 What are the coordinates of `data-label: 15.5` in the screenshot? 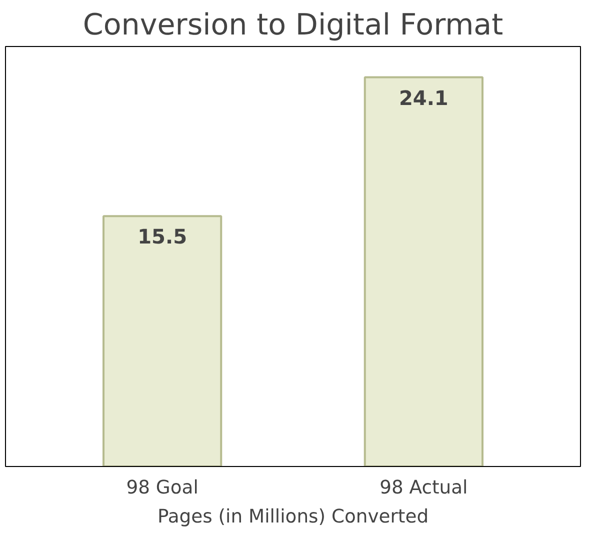 It's located at (163, 236).